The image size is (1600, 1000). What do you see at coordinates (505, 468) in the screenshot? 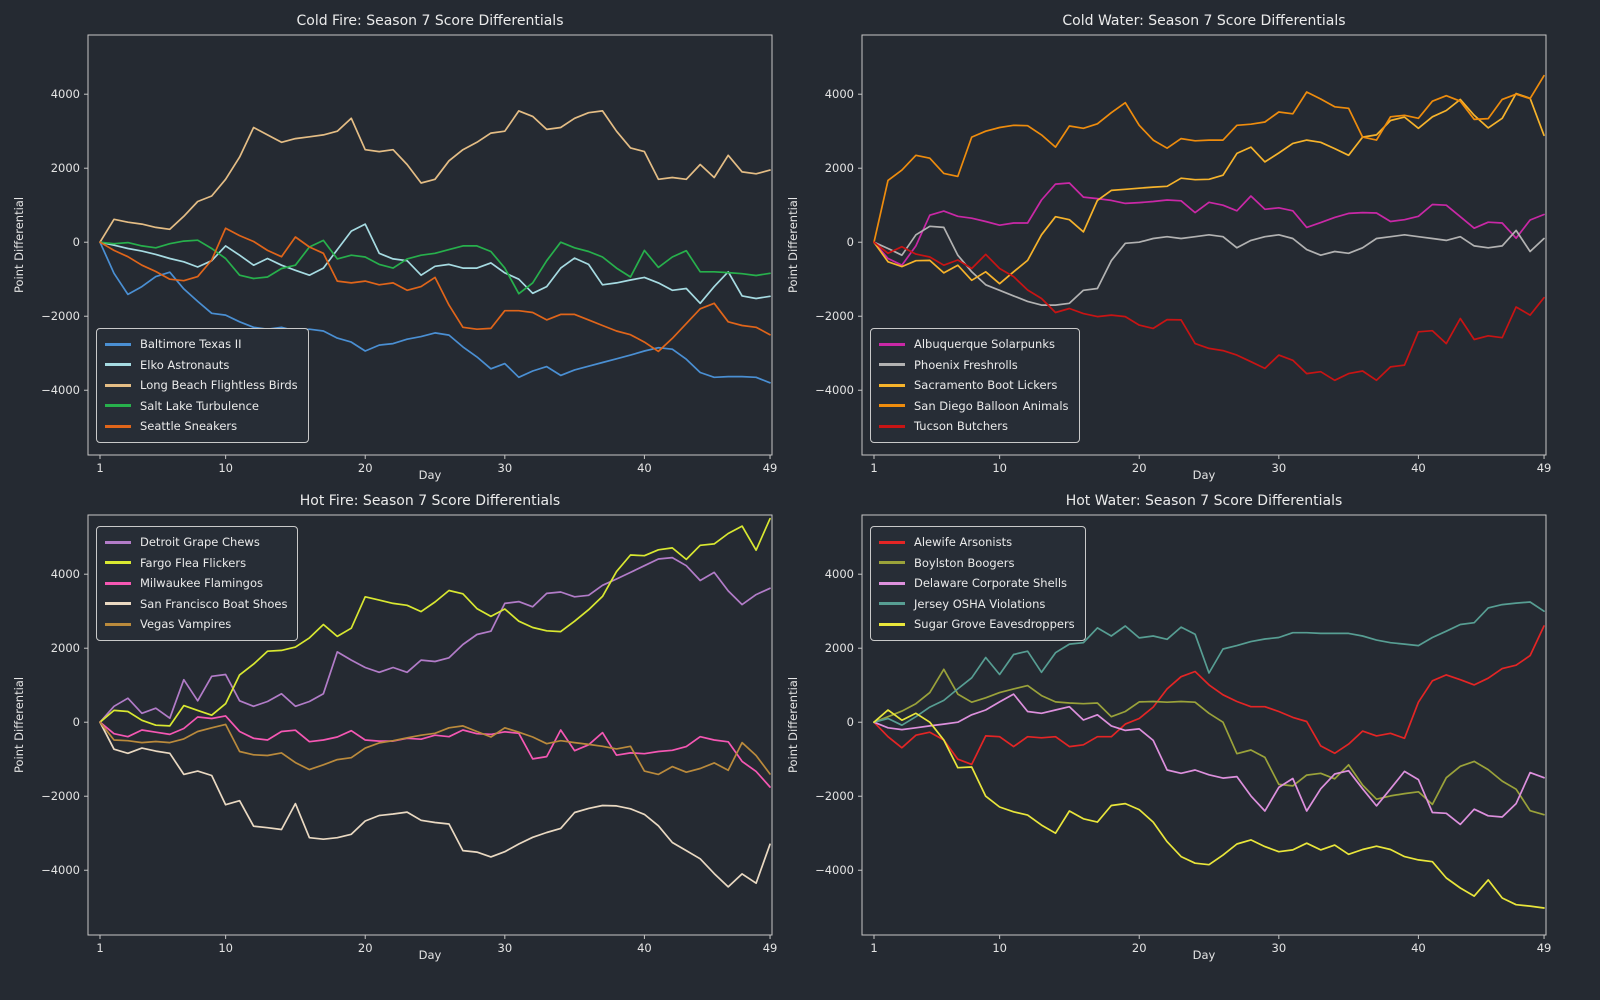
I see `x-tick-label: 30` at bounding box center [505, 468].